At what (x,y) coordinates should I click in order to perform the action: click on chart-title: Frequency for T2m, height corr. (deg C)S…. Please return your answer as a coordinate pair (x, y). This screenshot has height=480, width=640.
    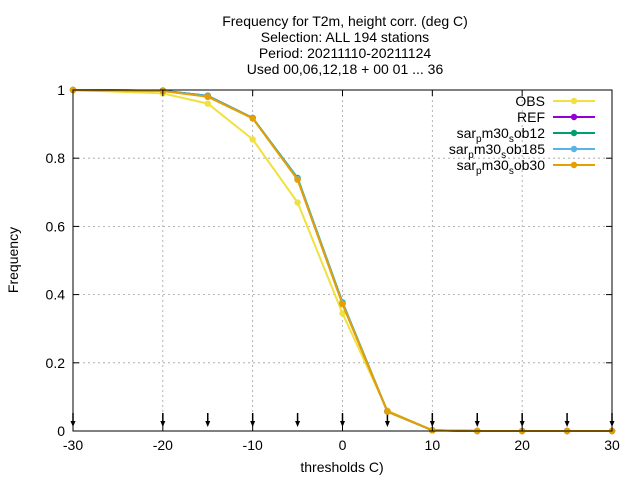
    Looking at the image, I should click on (345, 45).